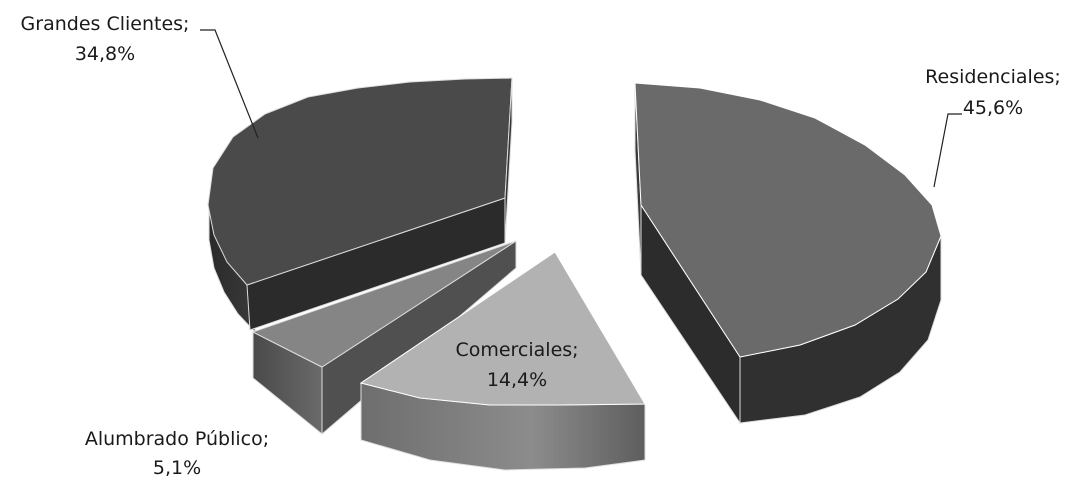 The image size is (1073, 481). What do you see at coordinates (105, 24) in the screenshot?
I see `label-grandes-clientes-name: Grandes Clientes;` at bounding box center [105, 24].